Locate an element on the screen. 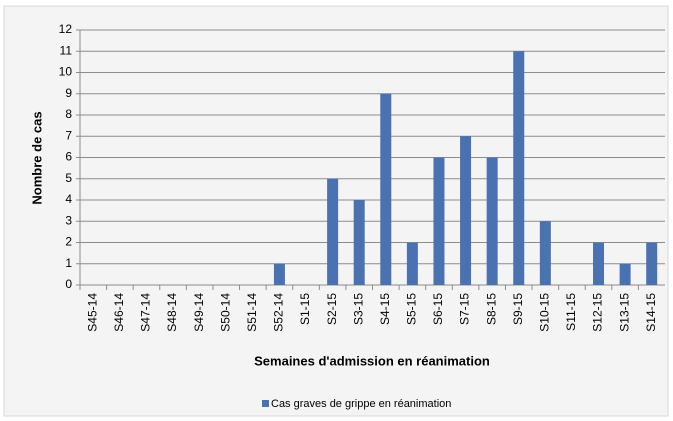 The width and height of the screenshot is (673, 421). x-tick-label: S45-14 is located at coordinates (92, 312).